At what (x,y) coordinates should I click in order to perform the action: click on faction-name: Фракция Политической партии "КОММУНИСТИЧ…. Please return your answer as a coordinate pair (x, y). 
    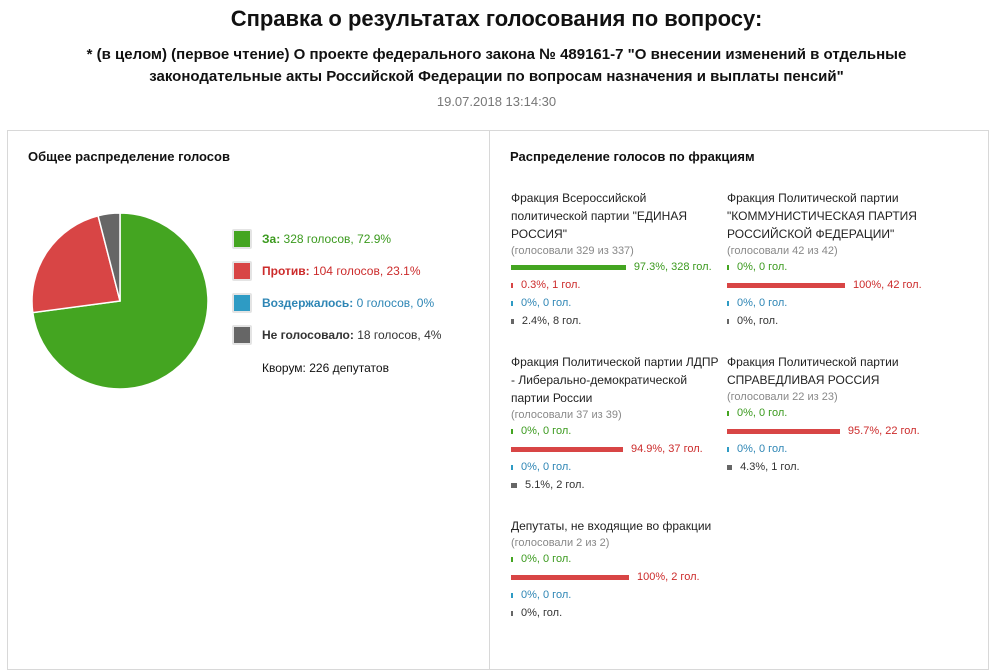
    Looking at the image, I should click on (822, 216).